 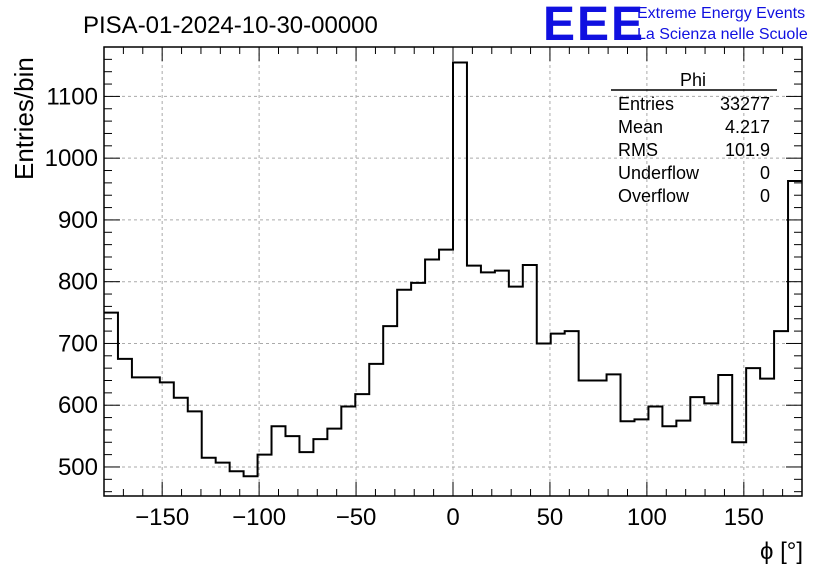 I want to click on x-tick-label-6: 150, so click(x=744, y=517).